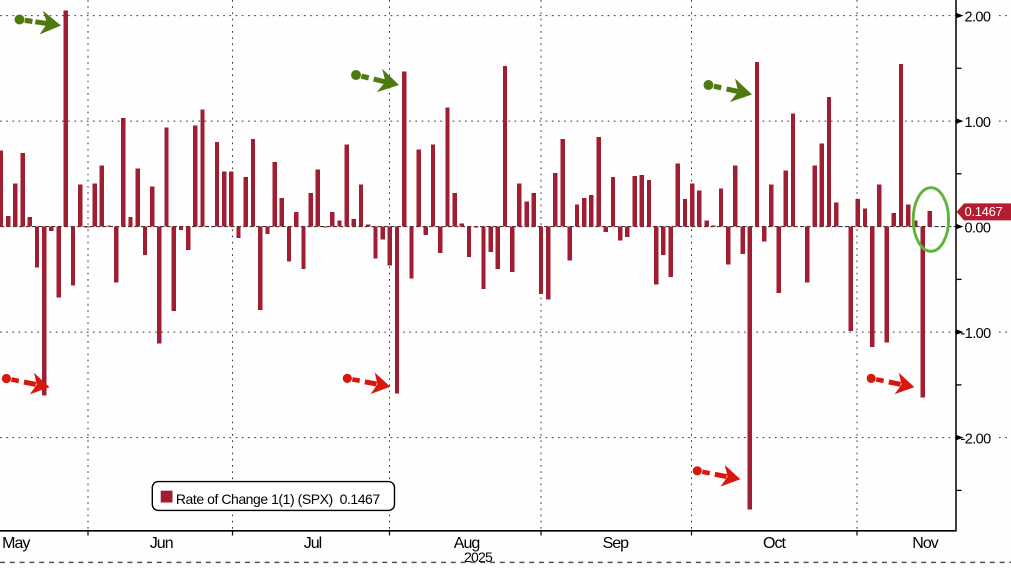 This screenshot has height=569, width=1011. Describe the element at coordinates (467, 543) in the screenshot. I see `svg-text: Aug` at that location.